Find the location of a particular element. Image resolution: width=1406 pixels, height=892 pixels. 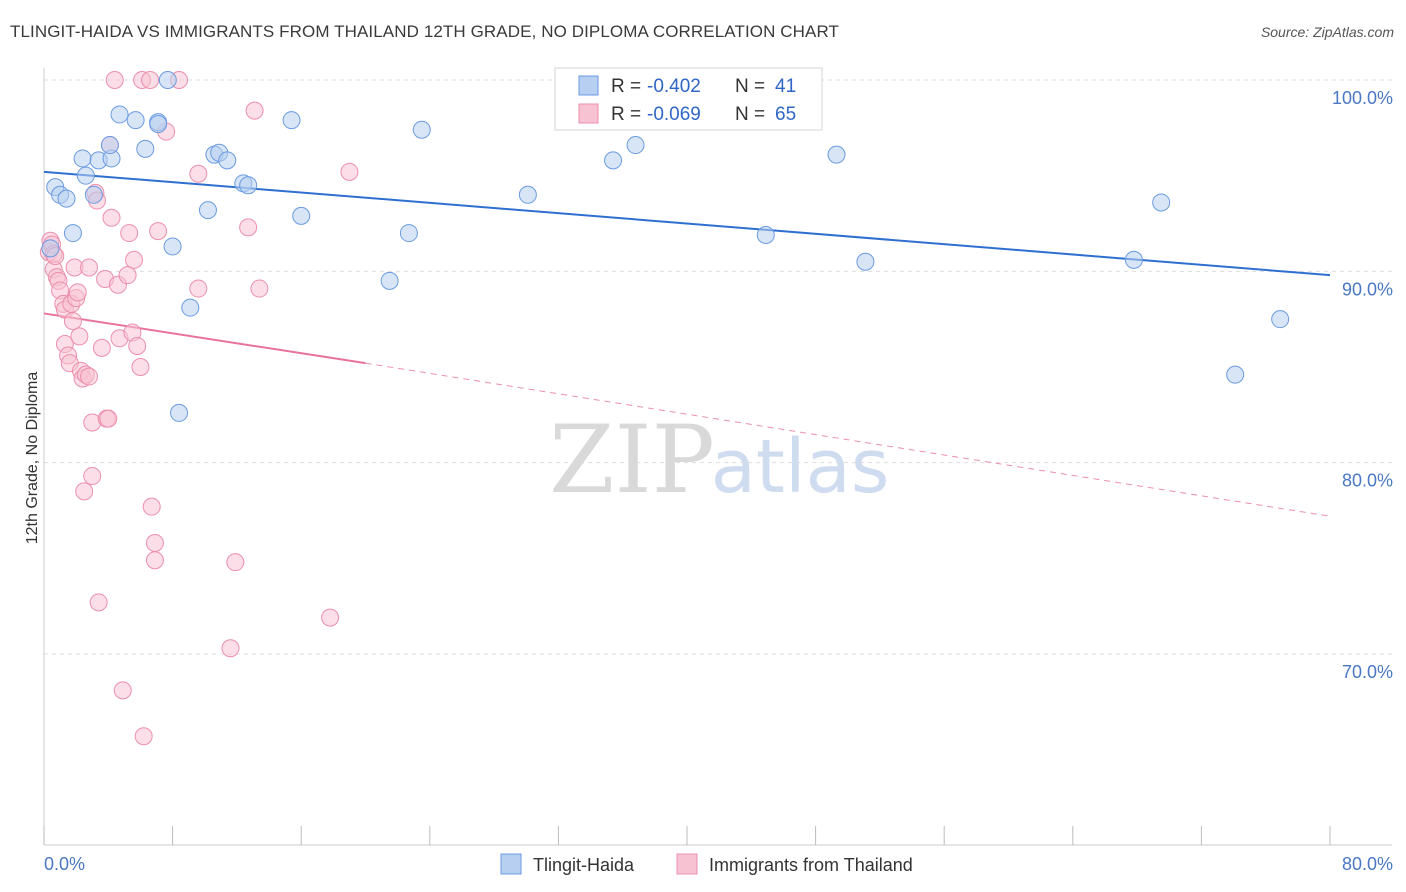

legend-swatch-blue is located at coordinates (588, 85).